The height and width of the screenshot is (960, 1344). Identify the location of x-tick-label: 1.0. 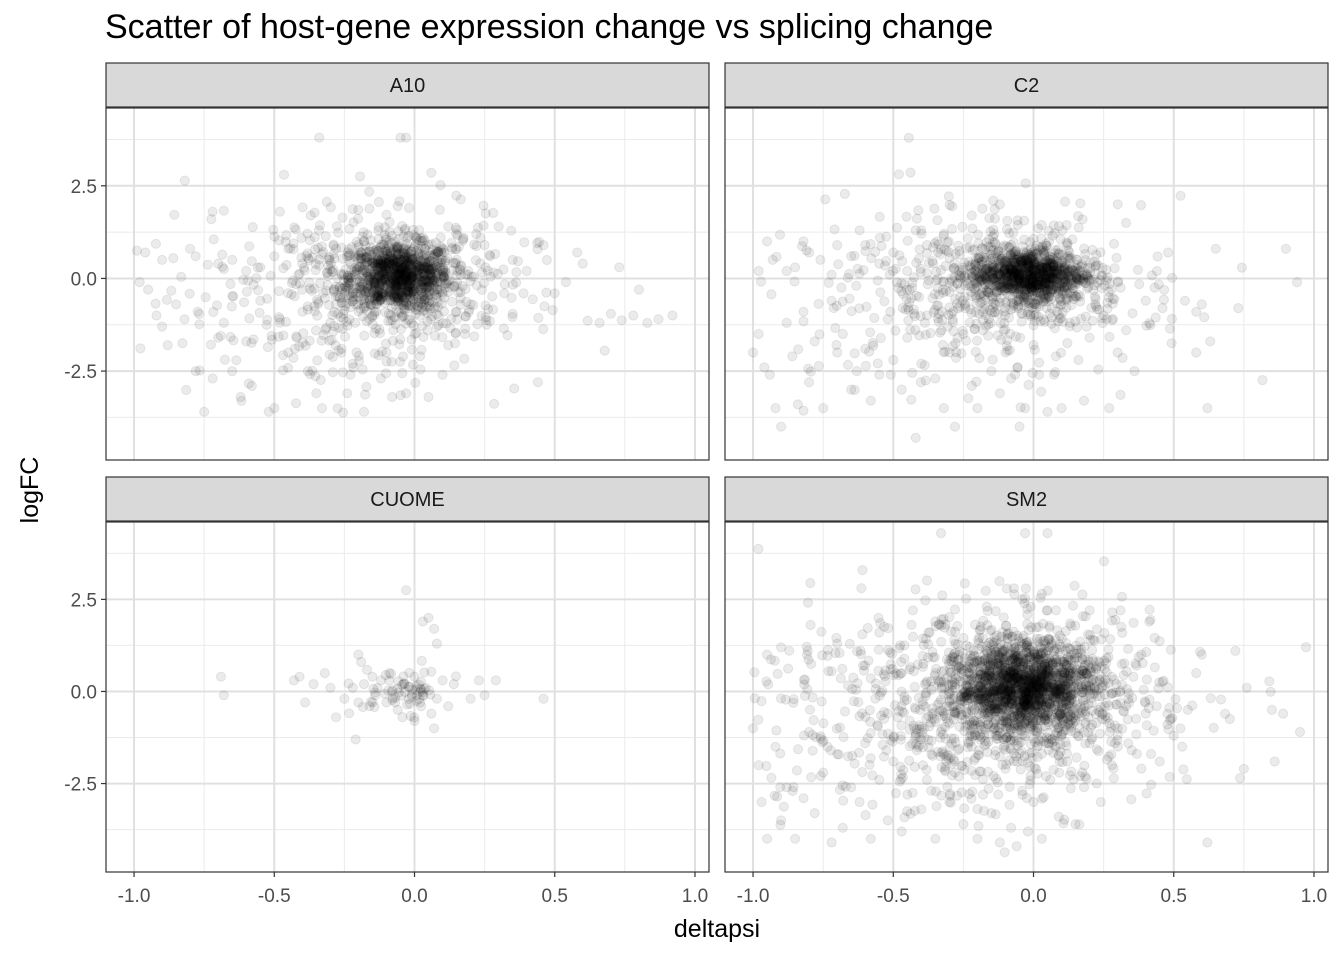
(695, 896).